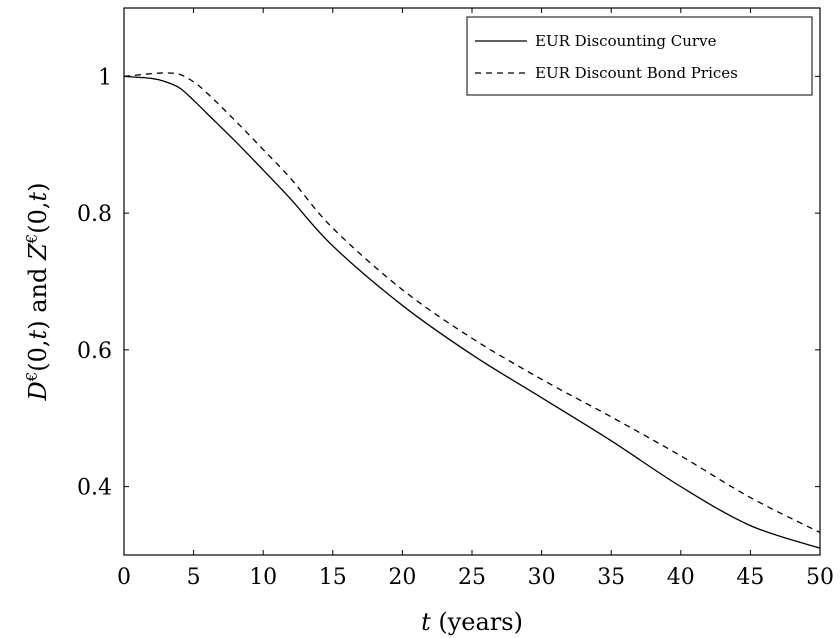  I want to click on y-label-arg-2: (0,, so click(38, 218).